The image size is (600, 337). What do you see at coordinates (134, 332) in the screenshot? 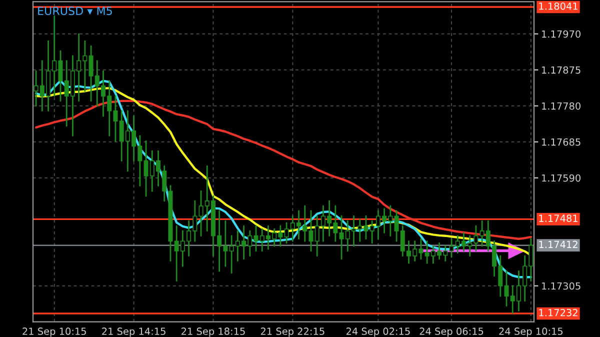
I see `x-tick-label: 21 Sep 14:15` at bounding box center [134, 332].